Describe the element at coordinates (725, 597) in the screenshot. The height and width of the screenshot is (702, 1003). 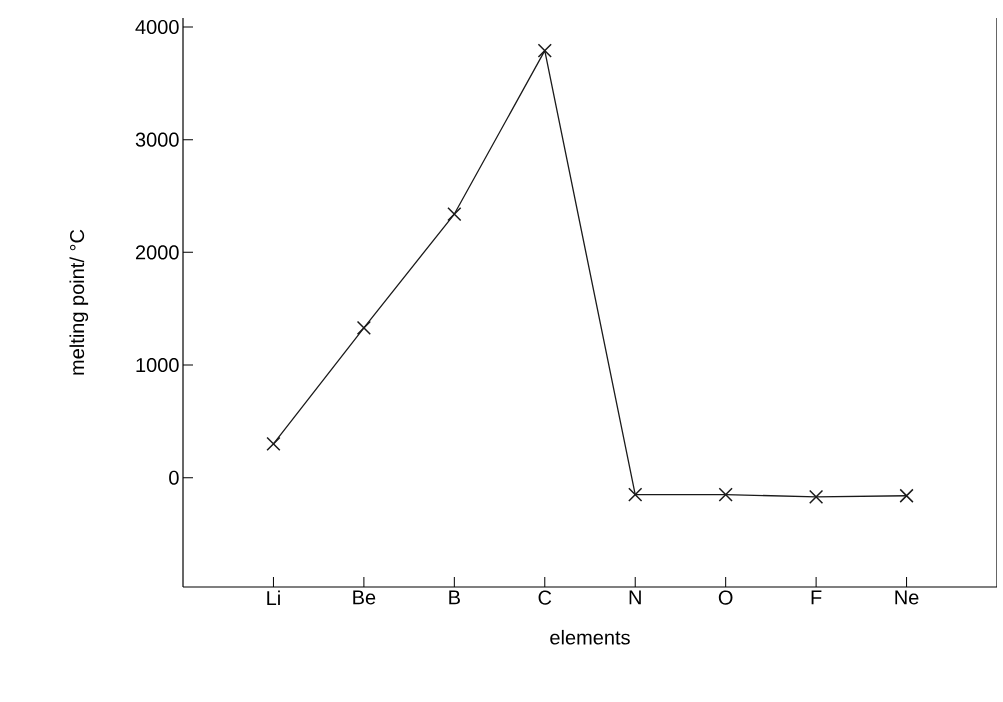
I see `x-tick-label: O` at that location.